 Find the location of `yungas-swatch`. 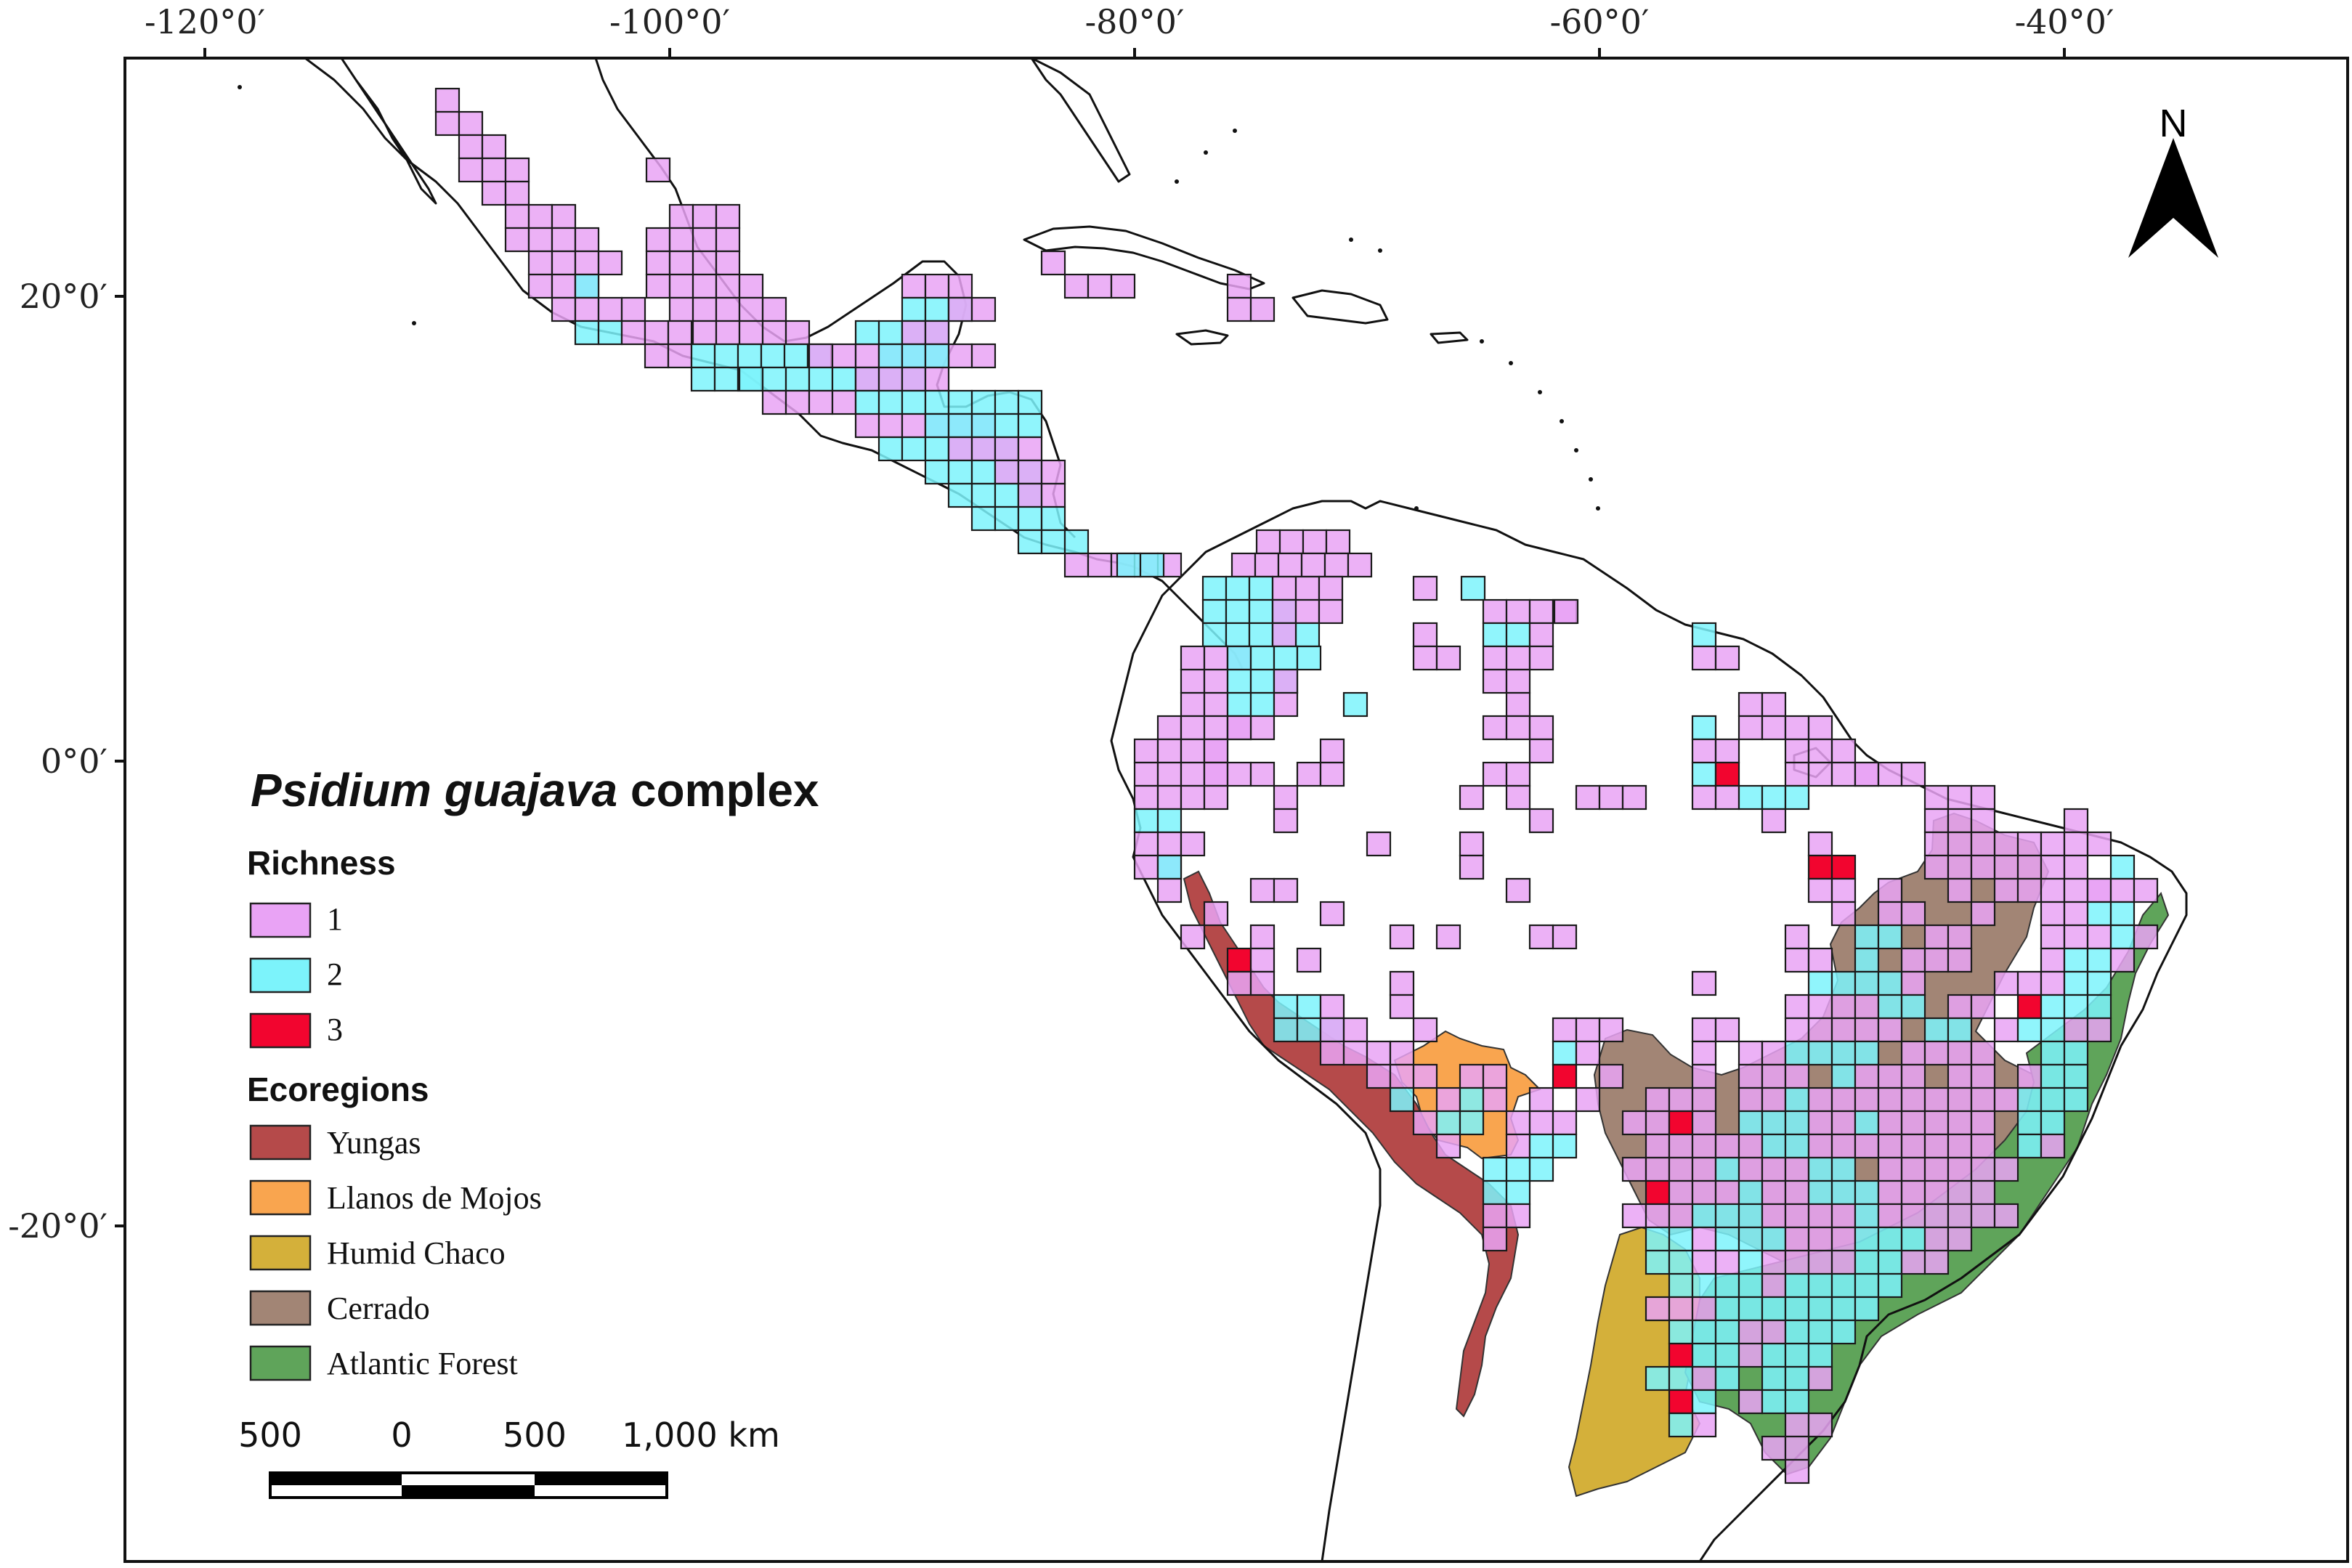

yungas-swatch is located at coordinates (280, 1142).